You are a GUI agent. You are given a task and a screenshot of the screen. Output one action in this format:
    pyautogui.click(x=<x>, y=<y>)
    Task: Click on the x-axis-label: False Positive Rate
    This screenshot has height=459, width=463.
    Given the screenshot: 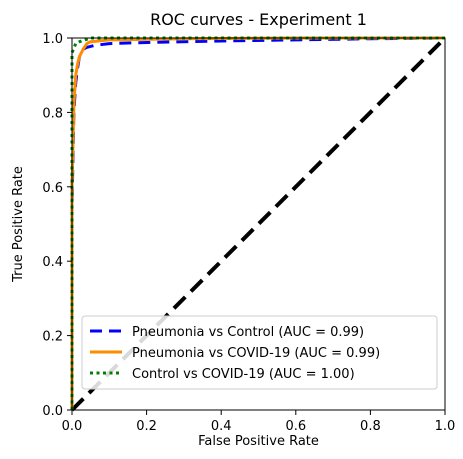 What is the action you would take?
    pyautogui.click(x=258, y=441)
    